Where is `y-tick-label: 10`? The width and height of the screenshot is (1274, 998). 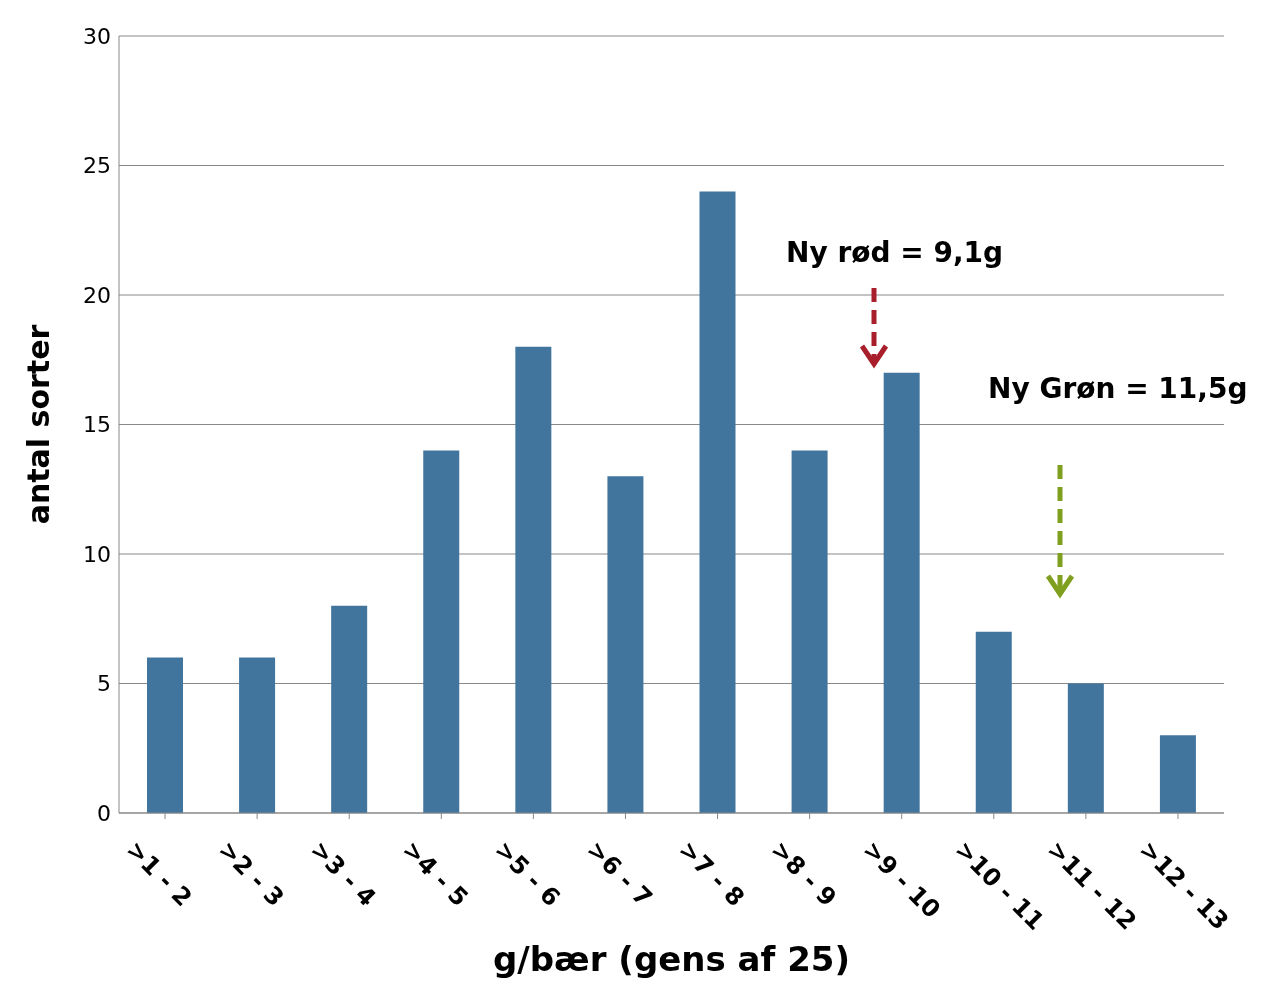
y-tick-label: 10 is located at coordinates (97, 554).